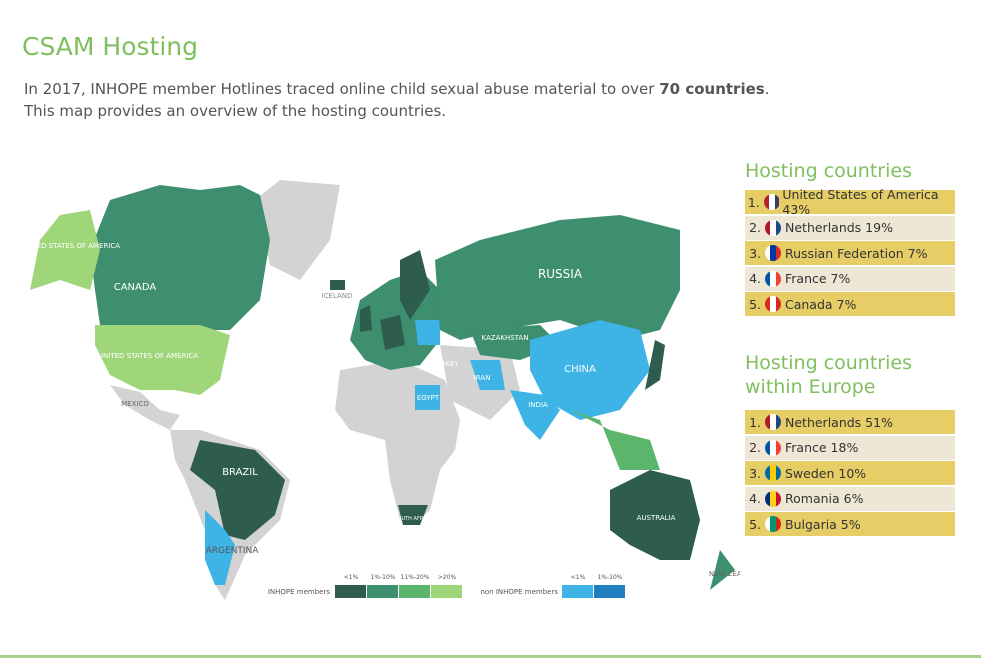 The image size is (981, 659). What do you see at coordinates (444, 364) in the screenshot?
I see `map-label: TURKEY` at bounding box center [444, 364].